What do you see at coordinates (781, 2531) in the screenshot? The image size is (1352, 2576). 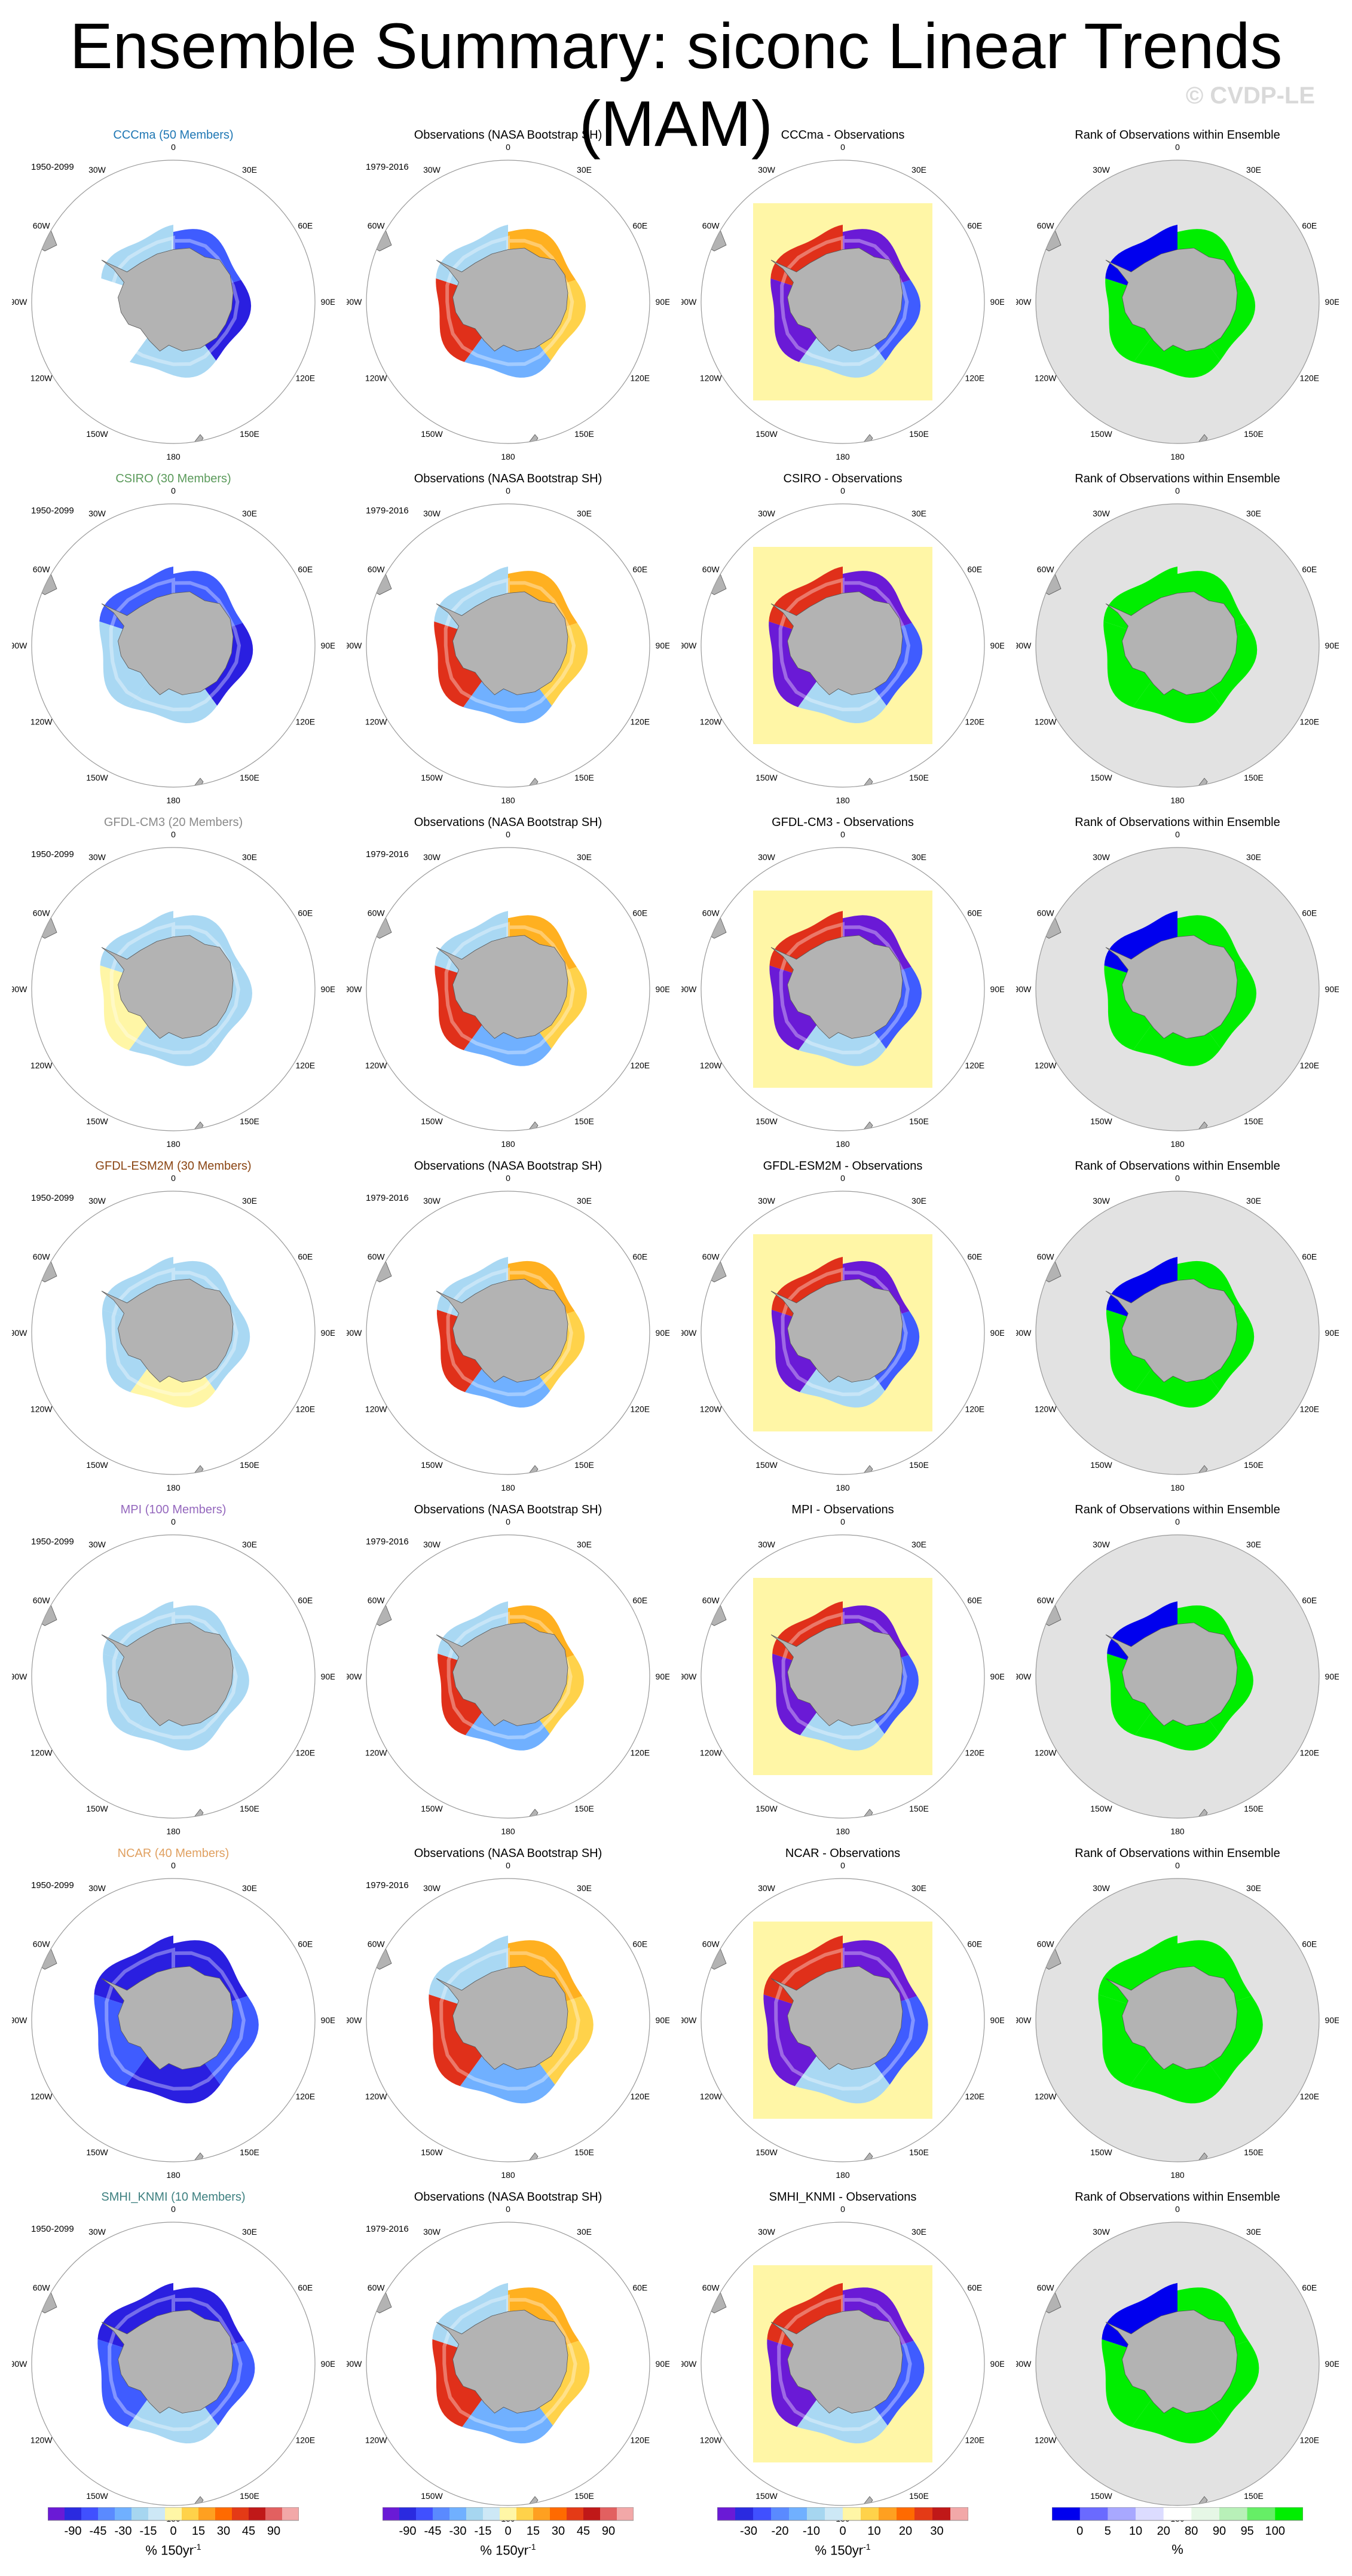 I see `colorbar-label: -20` at bounding box center [781, 2531].